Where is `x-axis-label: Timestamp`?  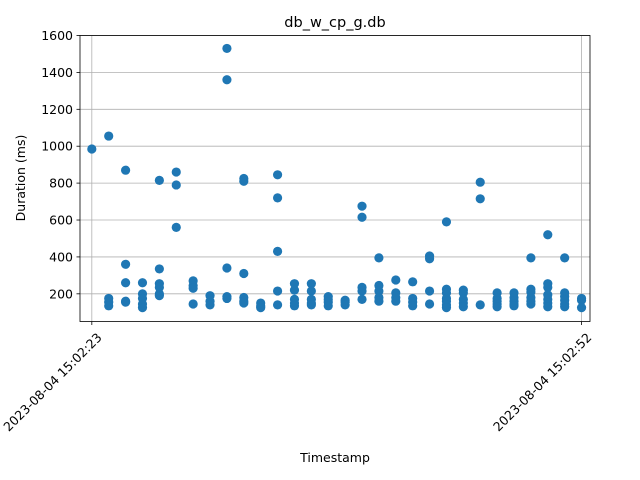
x-axis-label: Timestamp is located at coordinates (334, 457).